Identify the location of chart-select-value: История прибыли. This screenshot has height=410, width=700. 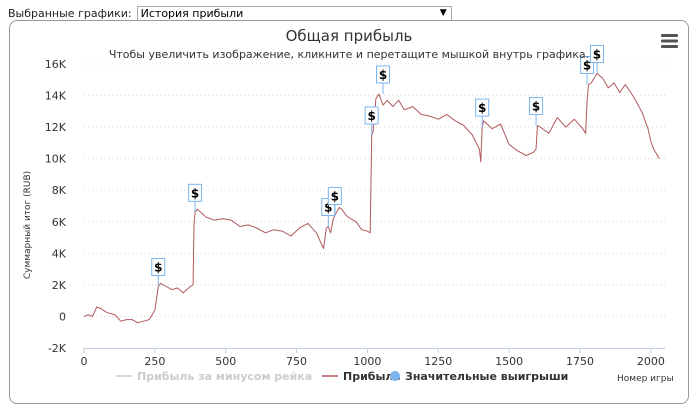
(192, 13).